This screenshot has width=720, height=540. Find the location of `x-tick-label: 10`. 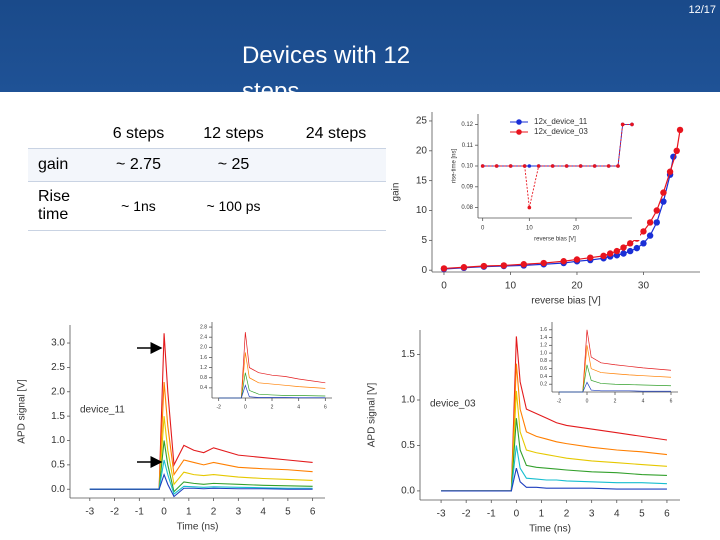

x-tick-label: 10 is located at coordinates (511, 286).